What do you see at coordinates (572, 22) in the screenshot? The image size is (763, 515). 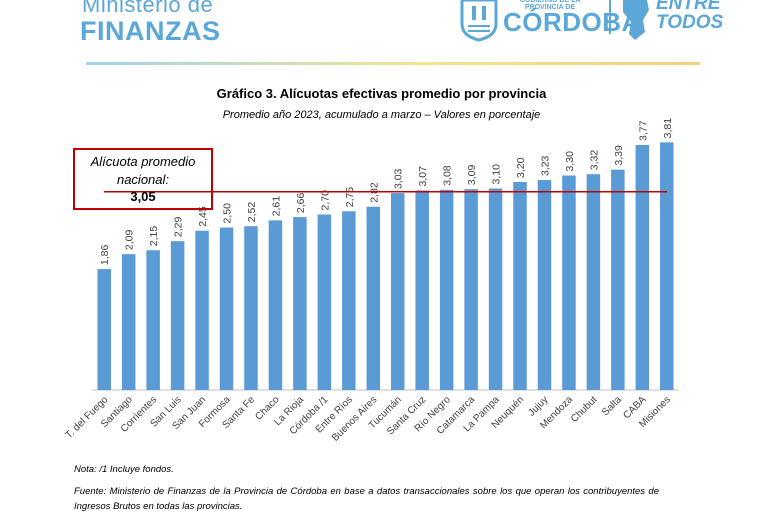 I see `province-name: CÓRDOBA` at bounding box center [572, 22].